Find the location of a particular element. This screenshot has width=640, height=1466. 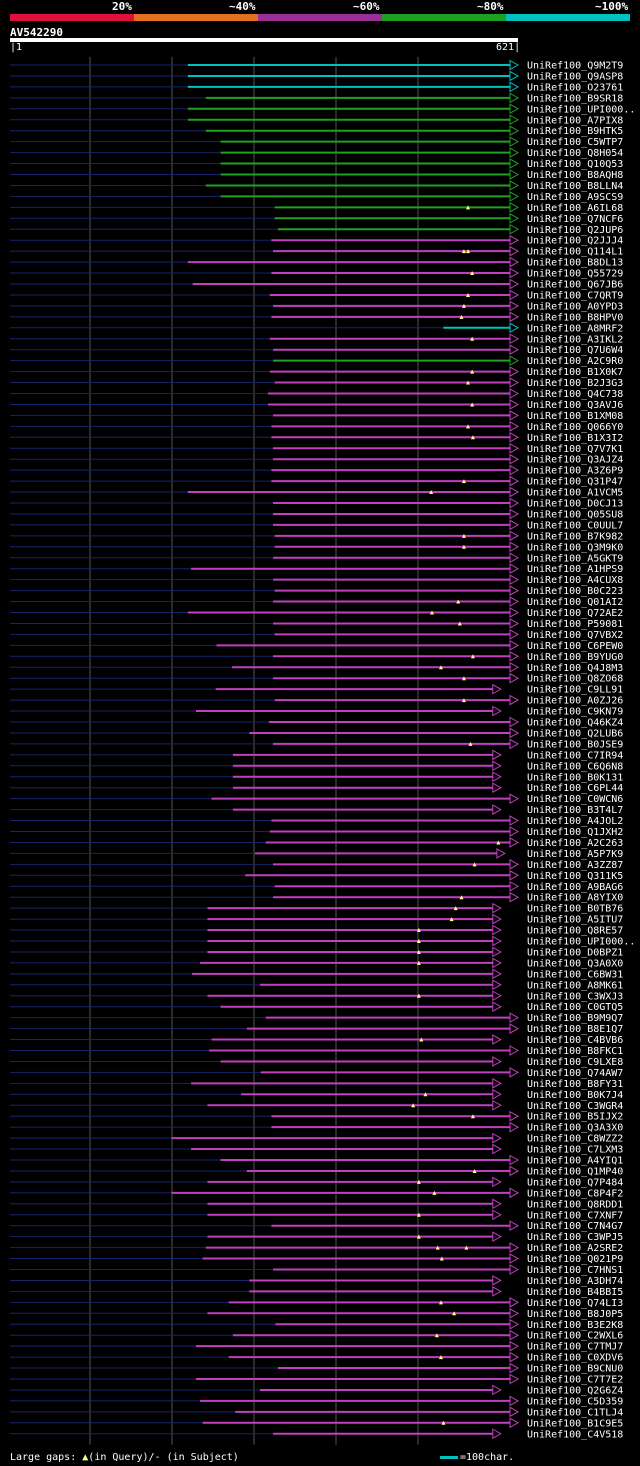

hit-name: UniRef100_Q10Q53 is located at coordinates (575, 164).